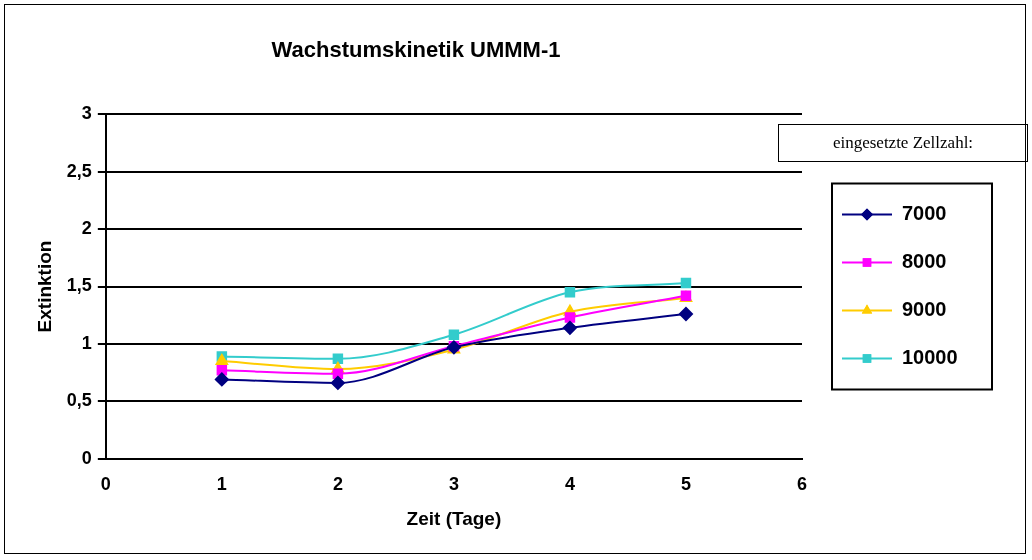 The width and height of the screenshot is (1032, 560). Describe the element at coordinates (44, 286) in the screenshot. I see `y-axis-title: Extinktion` at that location.